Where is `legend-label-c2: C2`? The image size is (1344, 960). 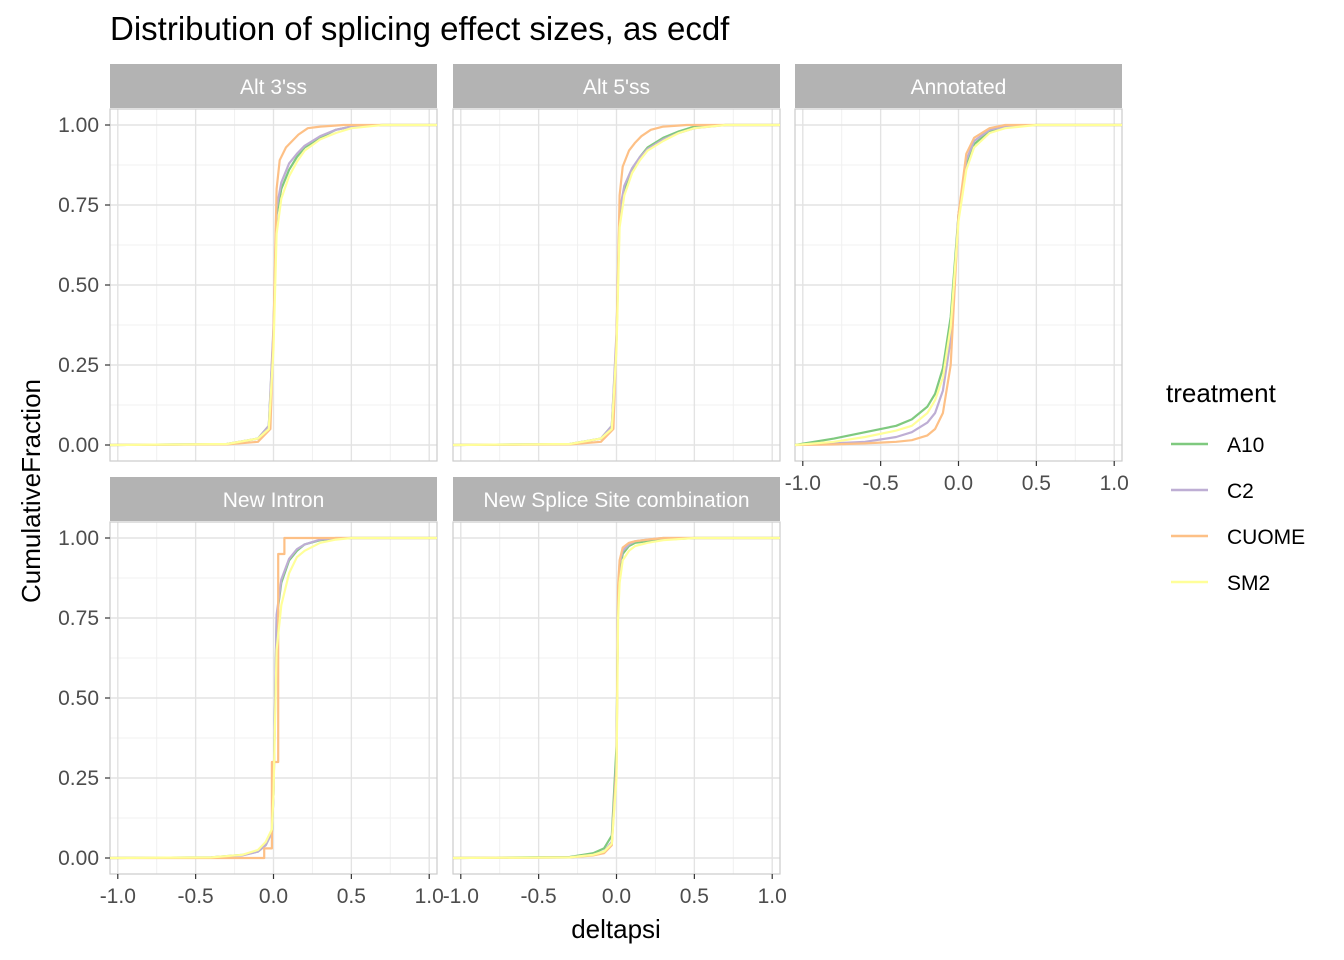 legend-label-c2: C2 is located at coordinates (1240, 491).